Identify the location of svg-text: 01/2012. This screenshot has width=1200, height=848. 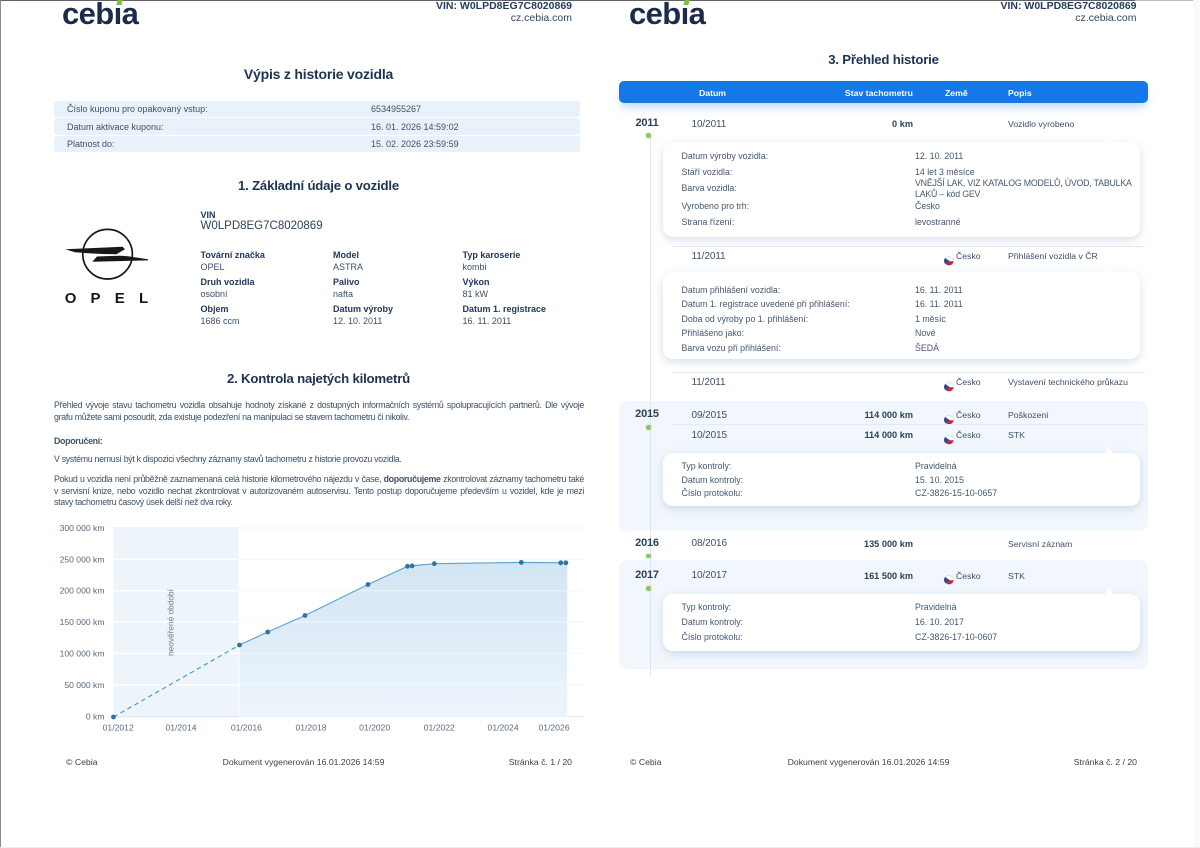
(118, 728).